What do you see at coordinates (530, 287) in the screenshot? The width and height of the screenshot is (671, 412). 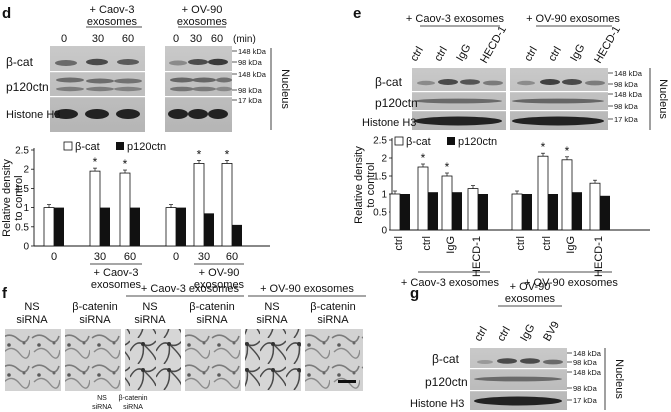 I see `g-header-1: + OV-90` at bounding box center [530, 287].